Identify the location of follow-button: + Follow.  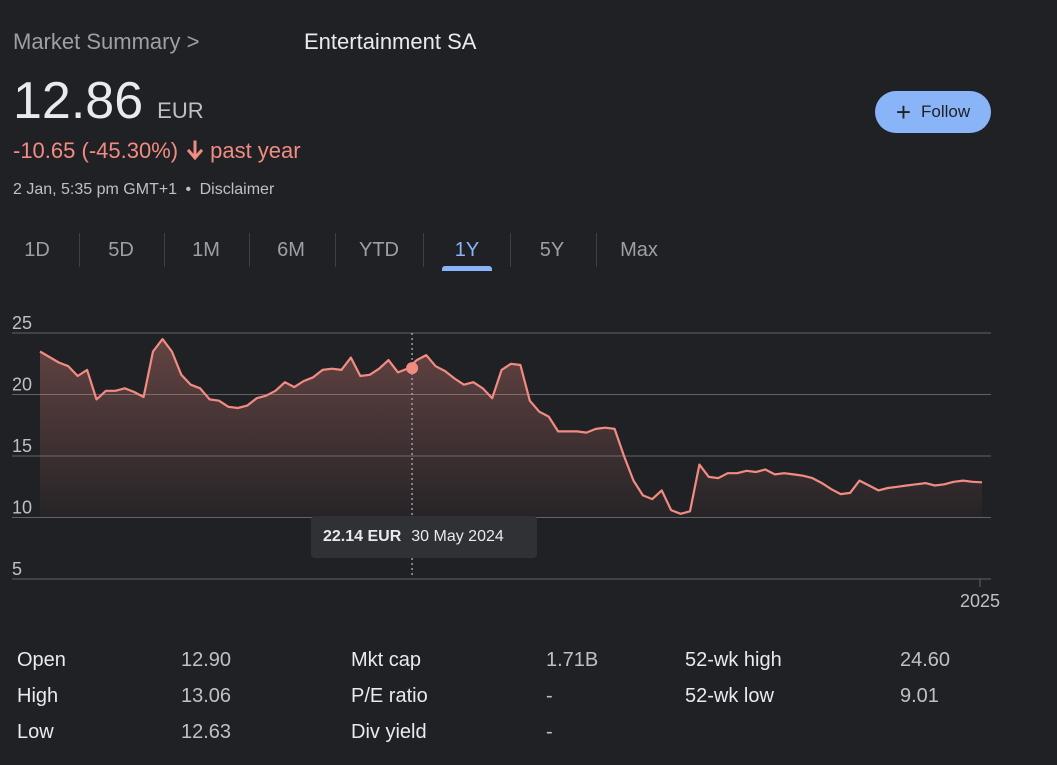
(933, 112).